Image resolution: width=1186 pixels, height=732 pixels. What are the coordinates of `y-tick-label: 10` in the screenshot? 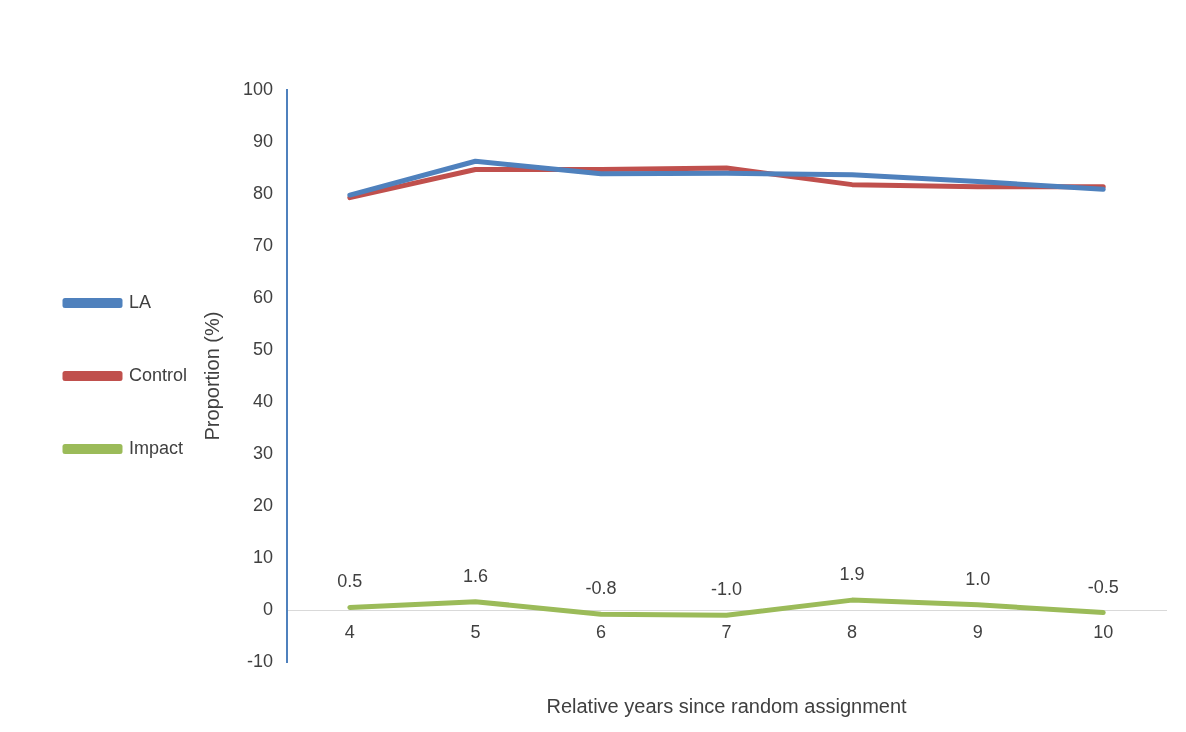 It's located at (263, 556).